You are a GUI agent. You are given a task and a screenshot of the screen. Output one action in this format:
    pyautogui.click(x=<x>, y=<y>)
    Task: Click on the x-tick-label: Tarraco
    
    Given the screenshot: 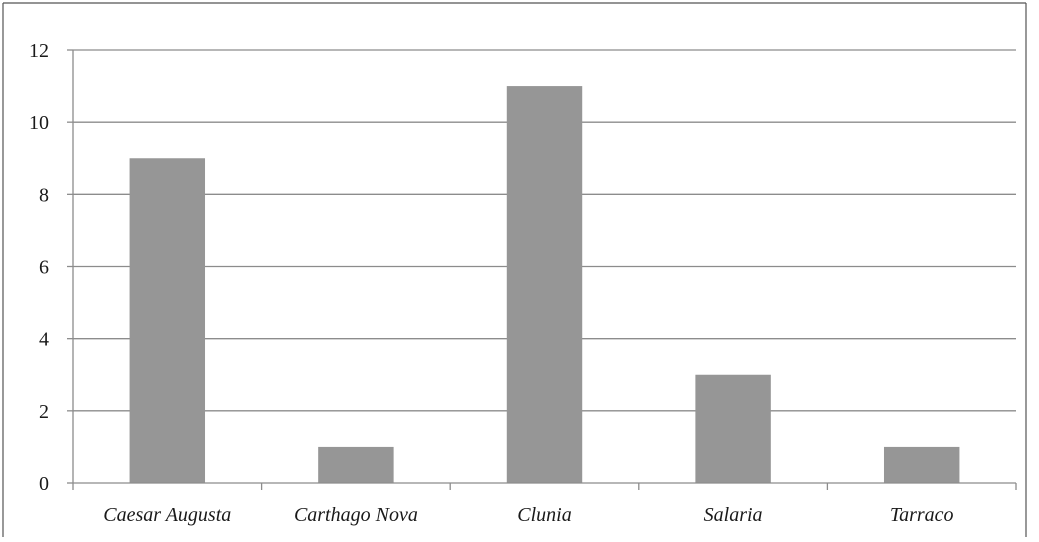 What is the action you would take?
    pyautogui.click(x=922, y=515)
    